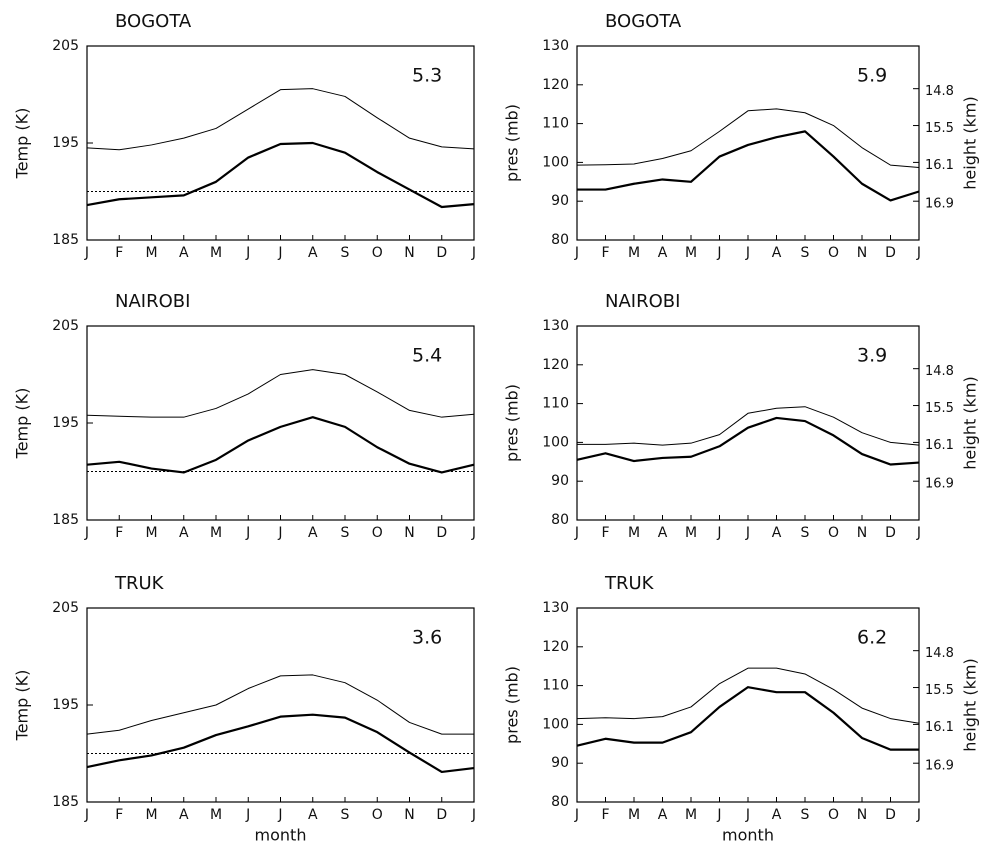 This screenshot has height=854, width=981. I want to click on x-axis-label: month, so click(748, 835).